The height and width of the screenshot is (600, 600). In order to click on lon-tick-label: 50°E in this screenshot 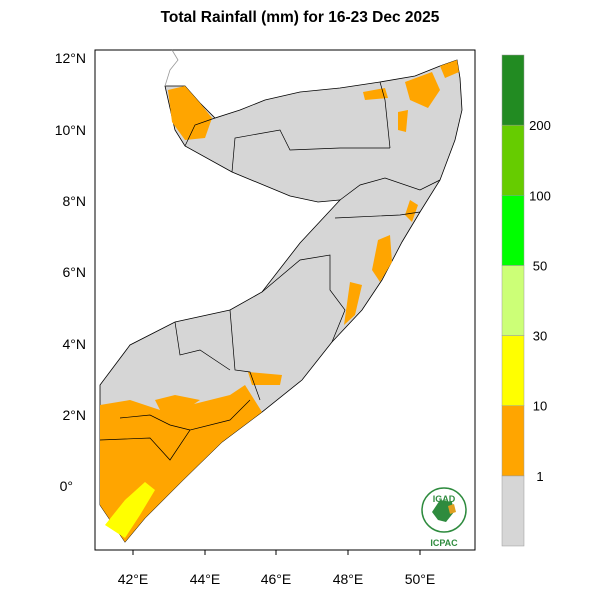, I will do `click(420, 579)`.